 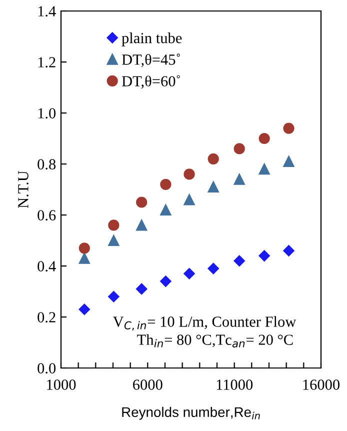 I want to click on y-tick-label: 1.4, so click(x=47, y=11).